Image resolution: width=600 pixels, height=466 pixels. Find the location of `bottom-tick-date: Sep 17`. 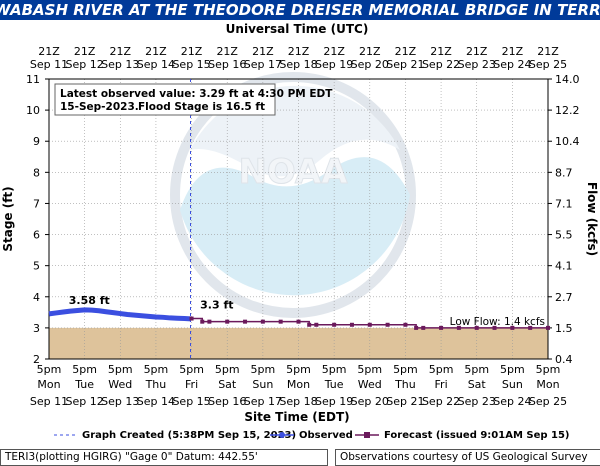

bottom-tick-date: Sep 17 is located at coordinates (263, 401).